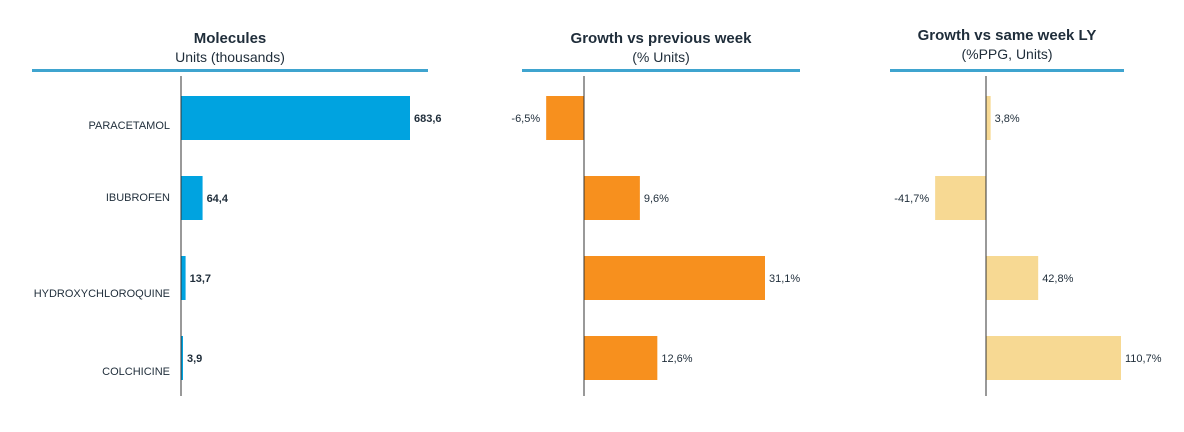 Image resolution: width=1184 pixels, height=432 pixels. Describe the element at coordinates (194, 359) in the screenshot. I see `value-label: 3,9` at that location.